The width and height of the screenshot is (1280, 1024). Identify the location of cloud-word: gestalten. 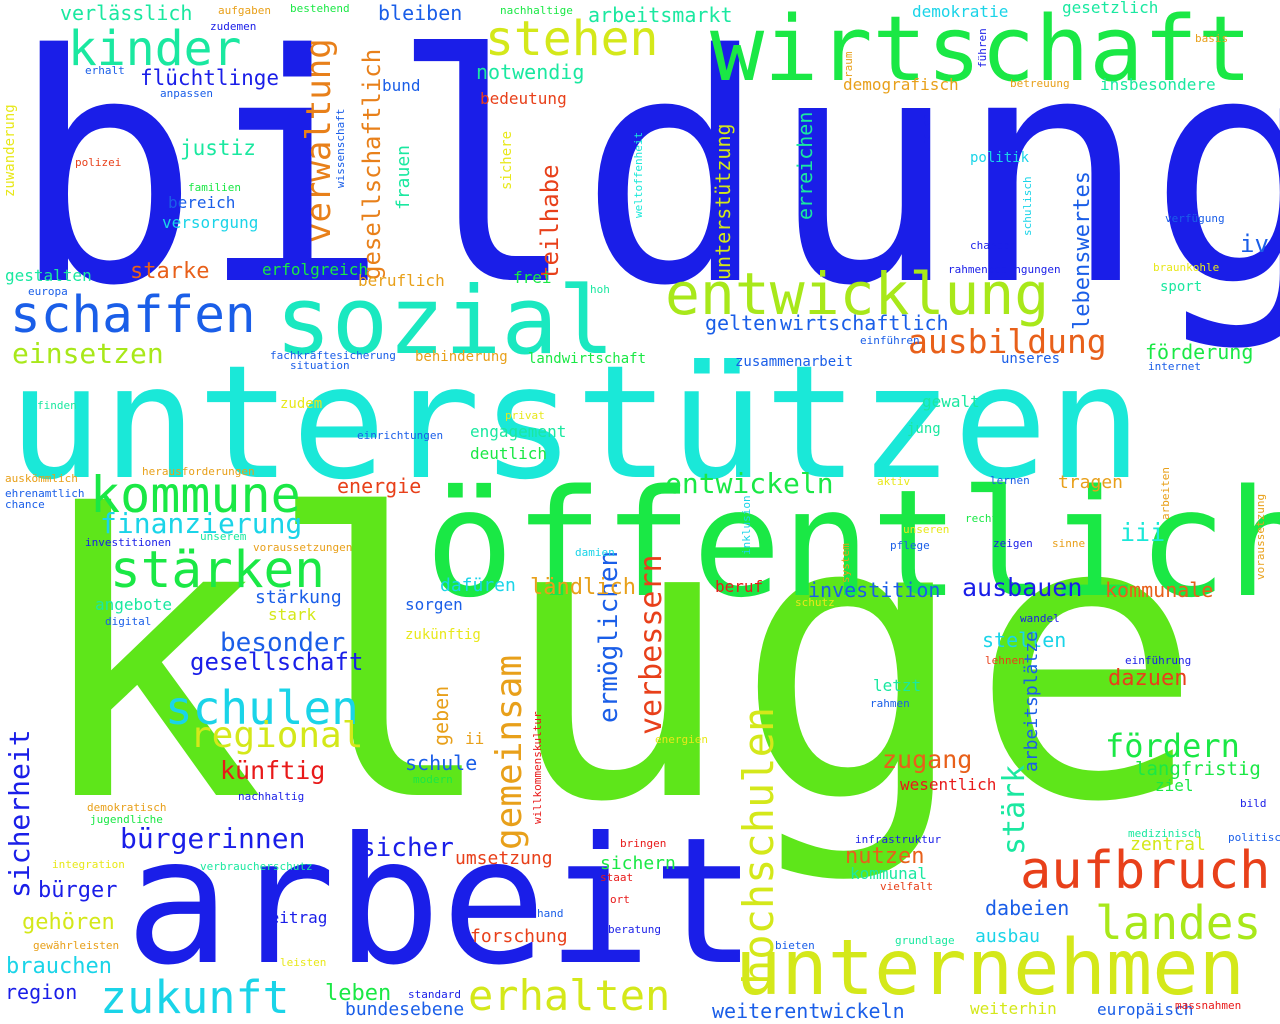
(48, 275).